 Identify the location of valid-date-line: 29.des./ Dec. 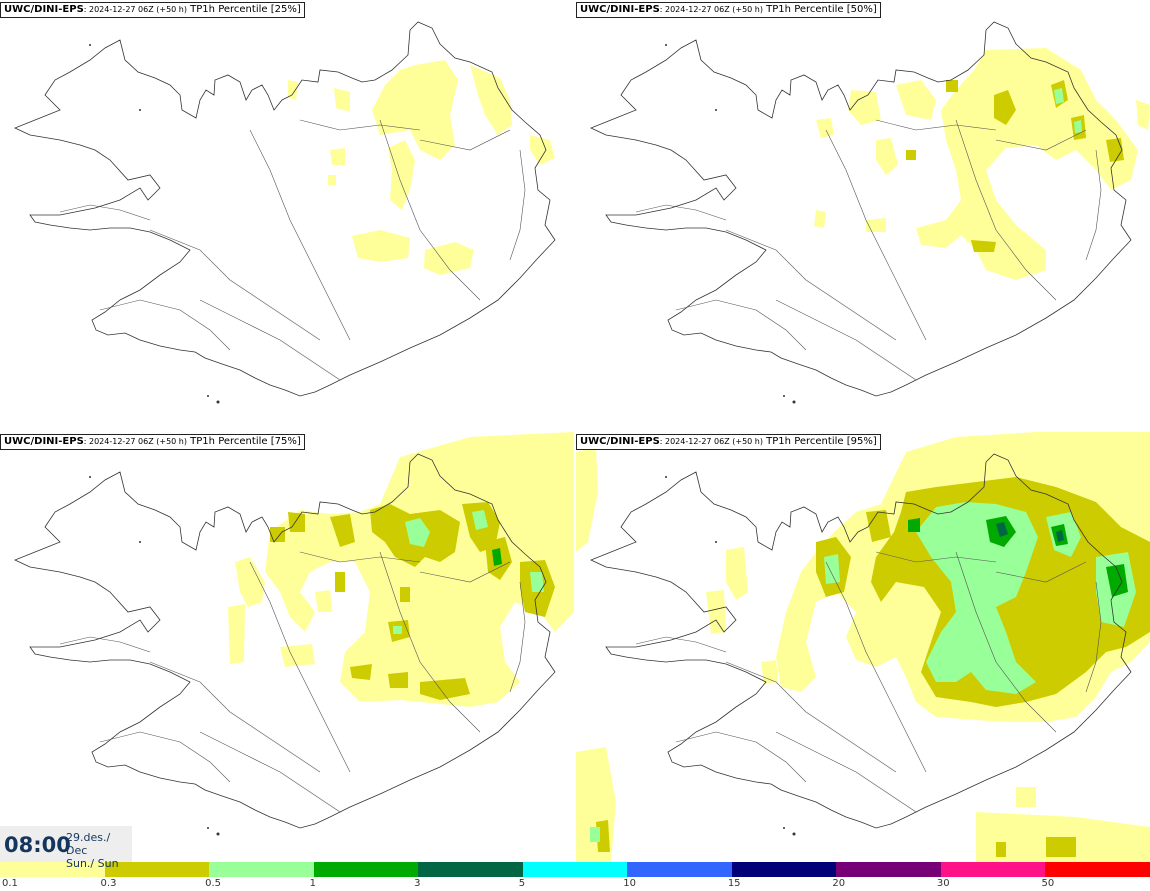
(88, 844).